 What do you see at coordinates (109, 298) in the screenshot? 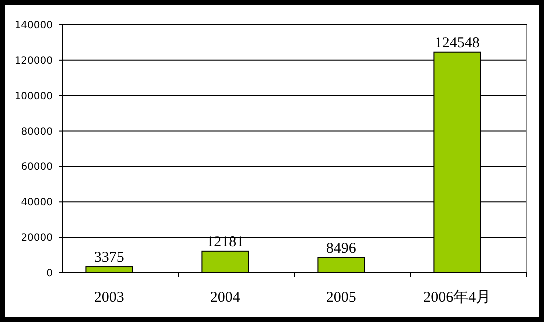
I see `x-tick-label: 2003` at bounding box center [109, 298].